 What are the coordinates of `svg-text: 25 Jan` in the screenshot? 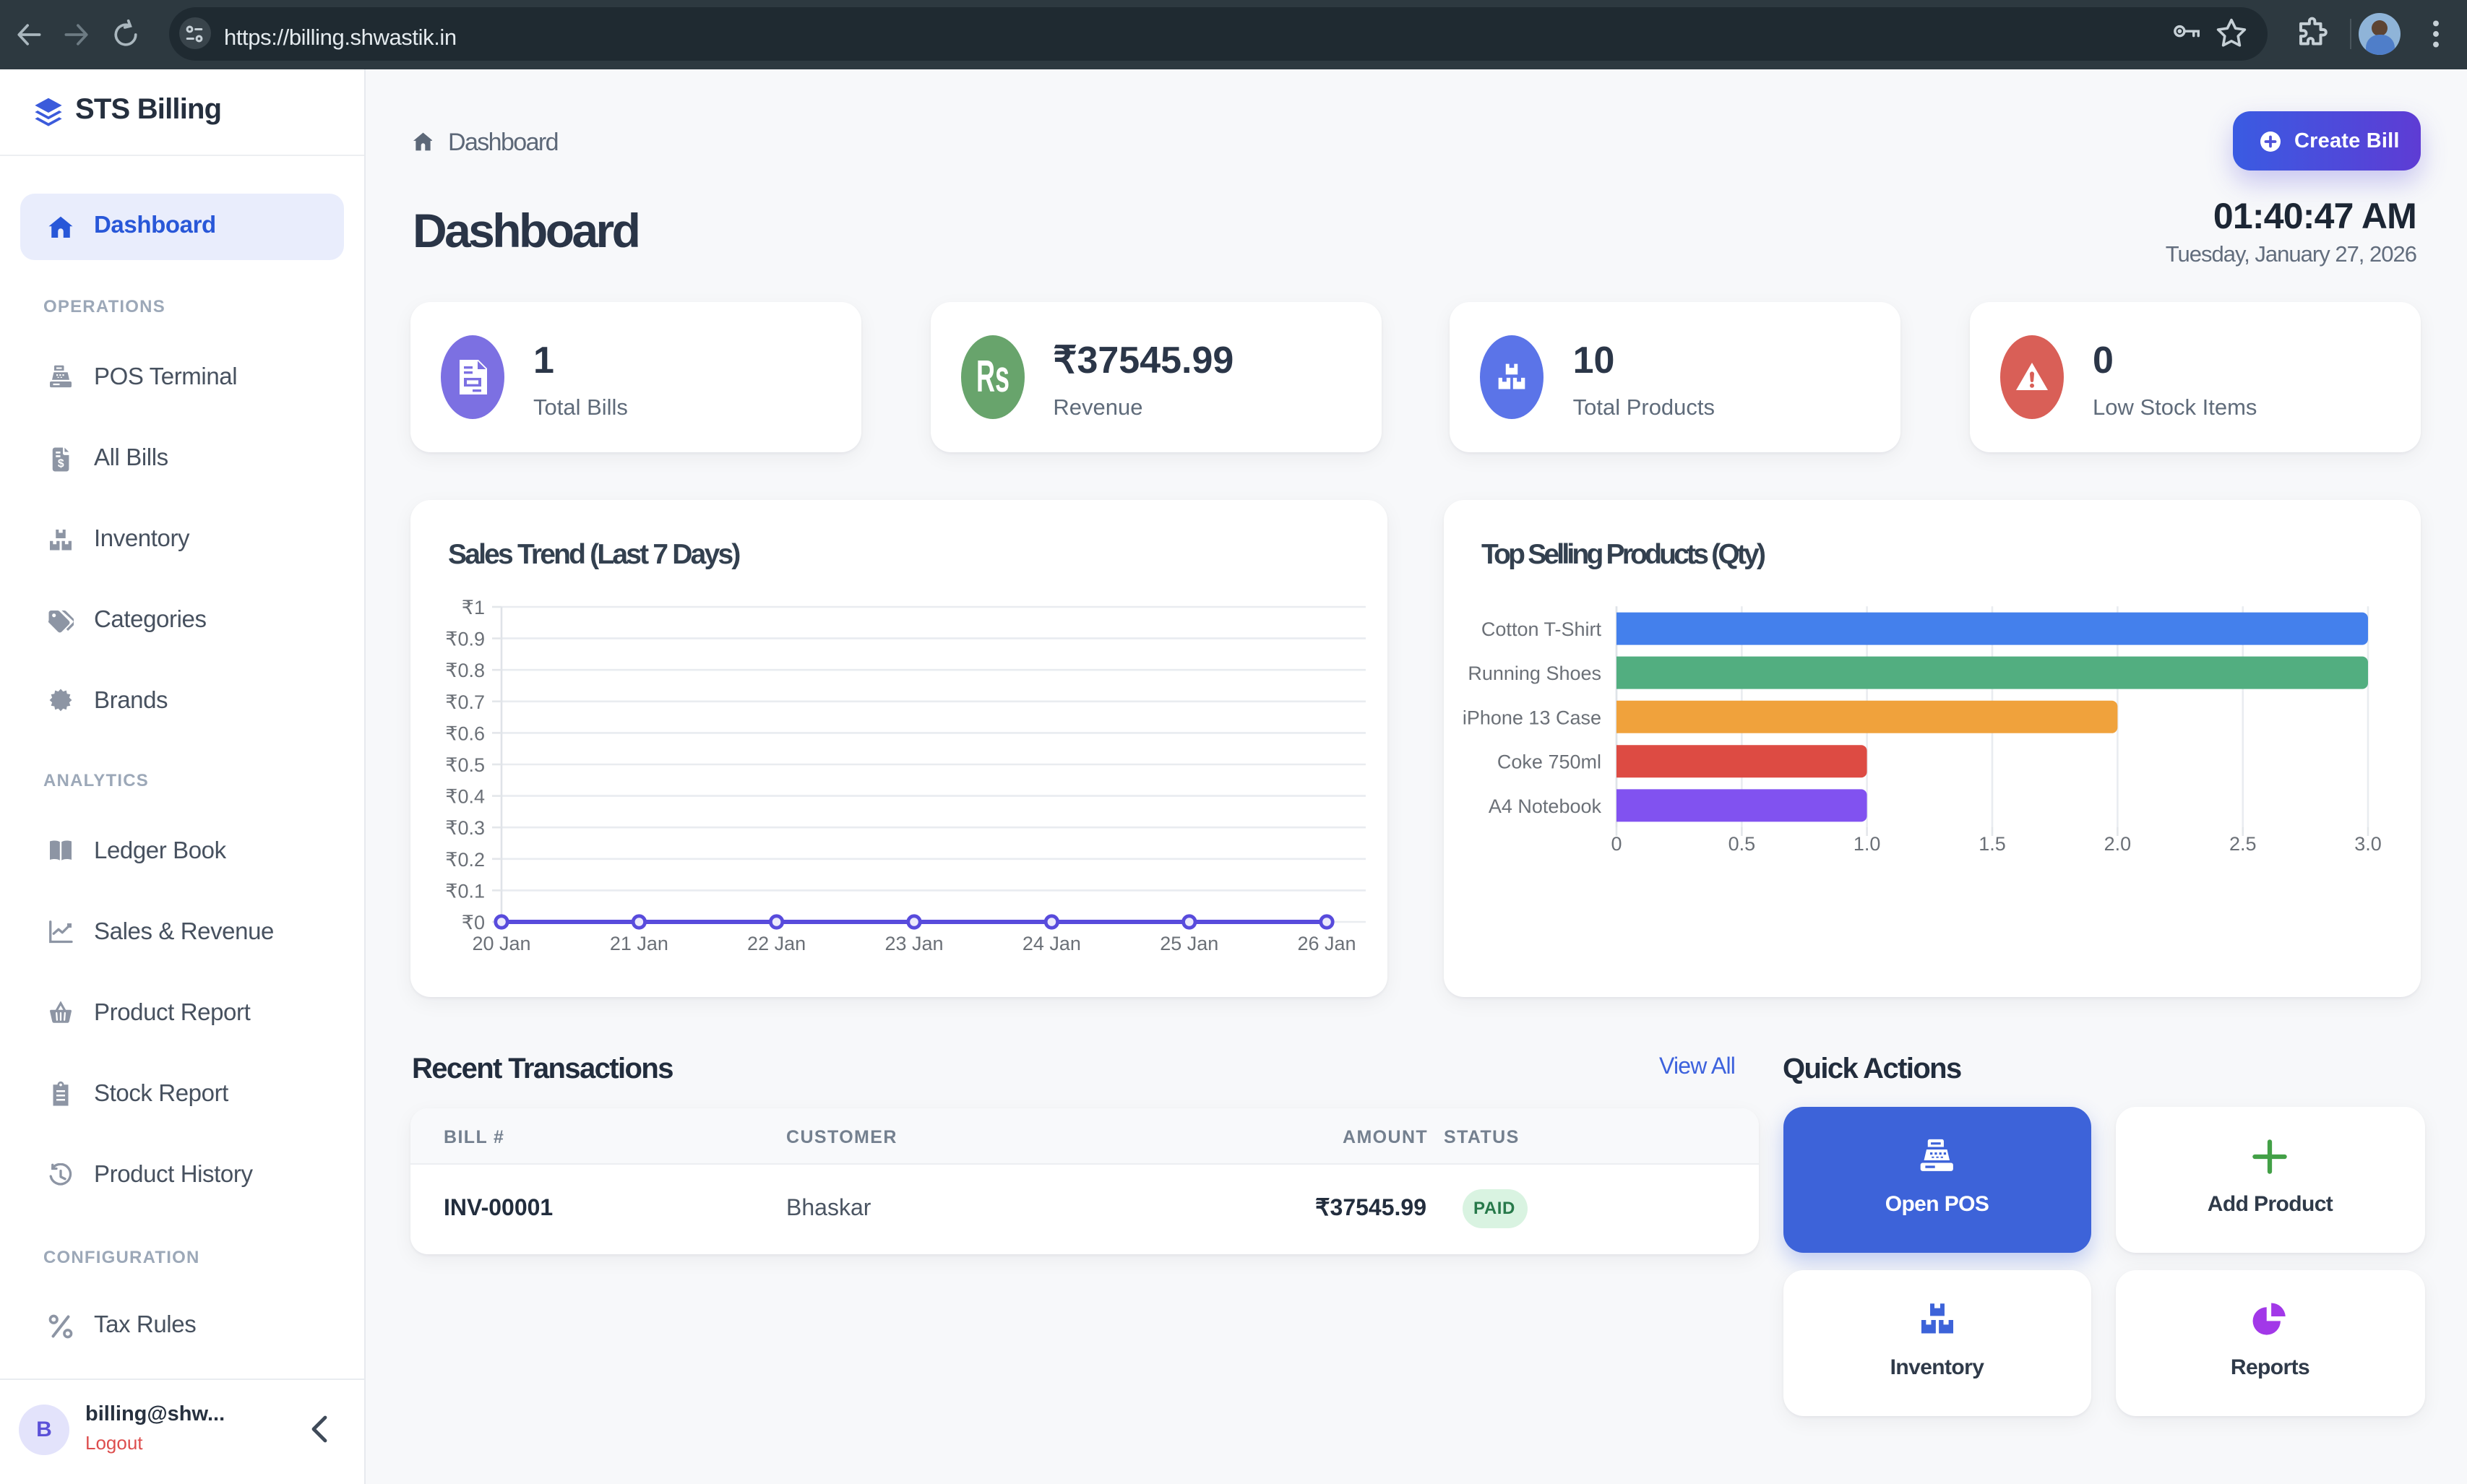 It's located at (1189, 943).